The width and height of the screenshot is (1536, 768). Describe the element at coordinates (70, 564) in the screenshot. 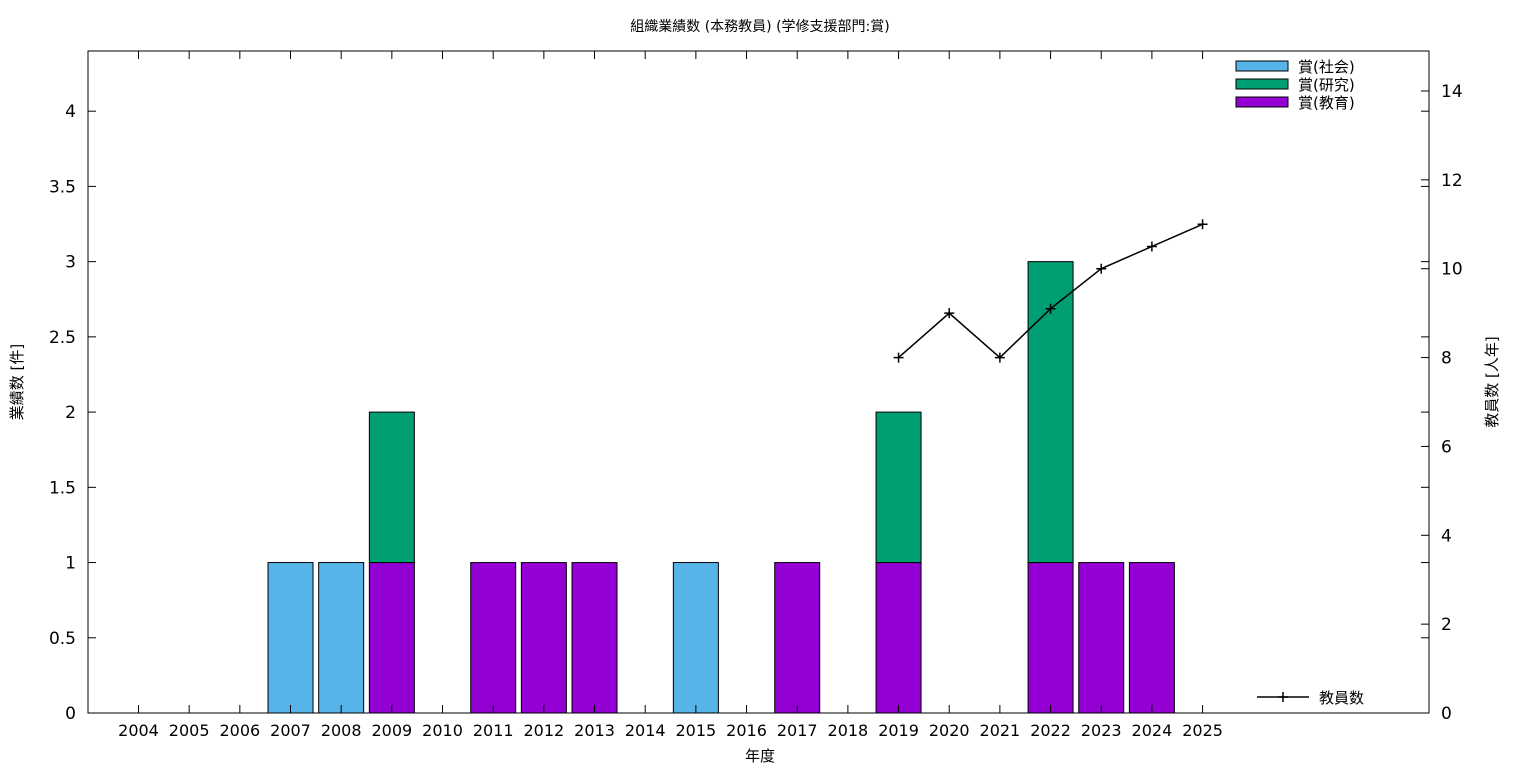

I see `y-tick-label: 1` at that location.